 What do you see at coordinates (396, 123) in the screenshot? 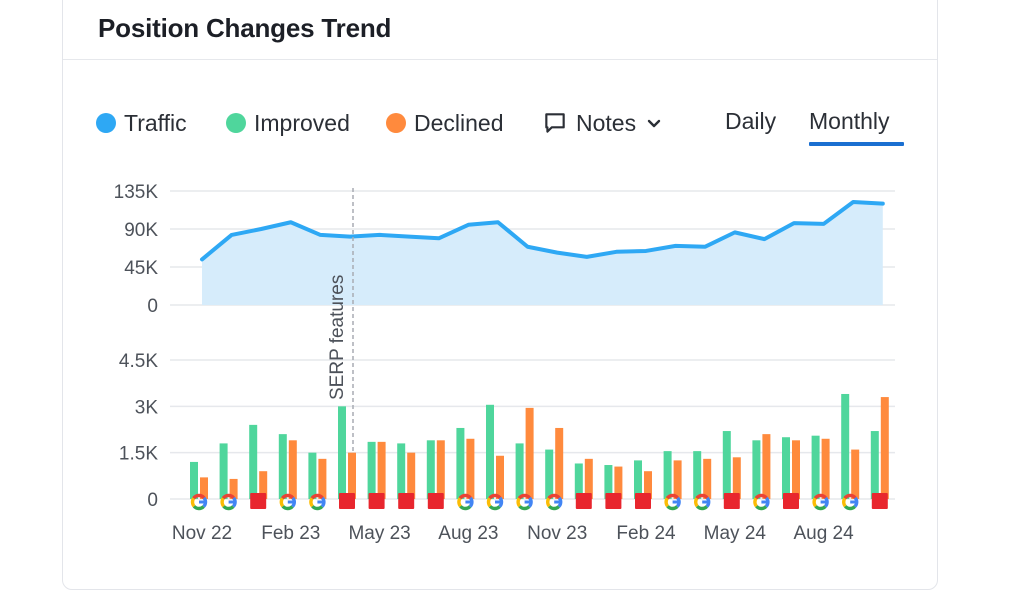
I see `declined-dot-icon` at bounding box center [396, 123].